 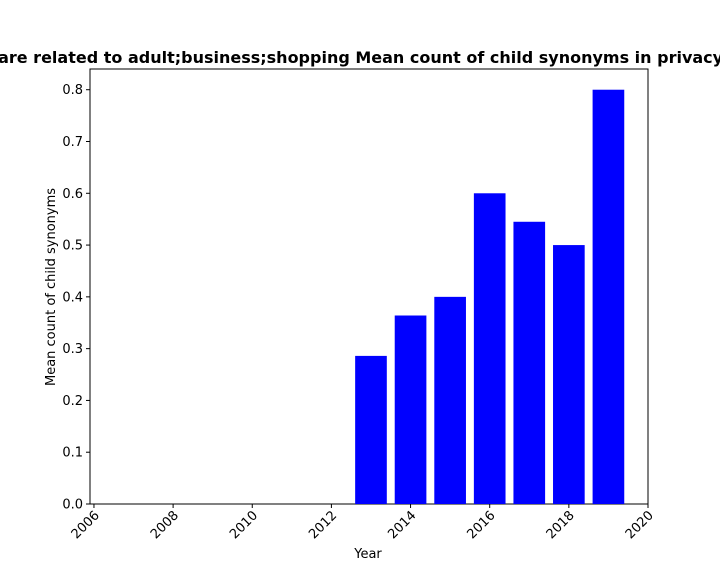 I want to click on x-tick-label: 2020, so click(x=640, y=525).